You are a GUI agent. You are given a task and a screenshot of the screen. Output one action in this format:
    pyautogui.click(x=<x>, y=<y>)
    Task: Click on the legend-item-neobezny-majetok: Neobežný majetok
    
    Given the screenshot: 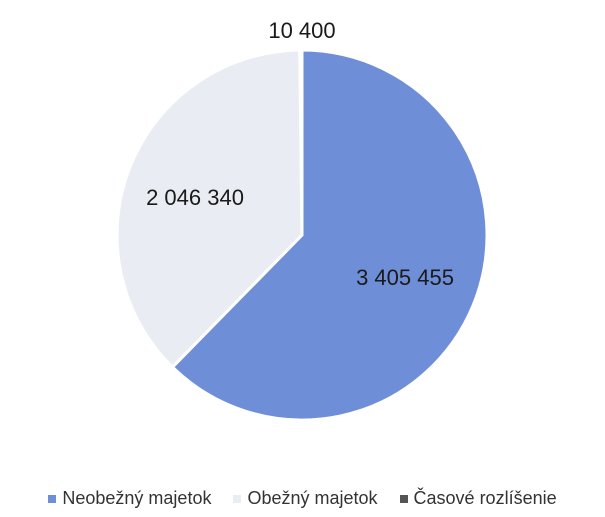 What is the action you would take?
    pyautogui.click(x=129, y=498)
    